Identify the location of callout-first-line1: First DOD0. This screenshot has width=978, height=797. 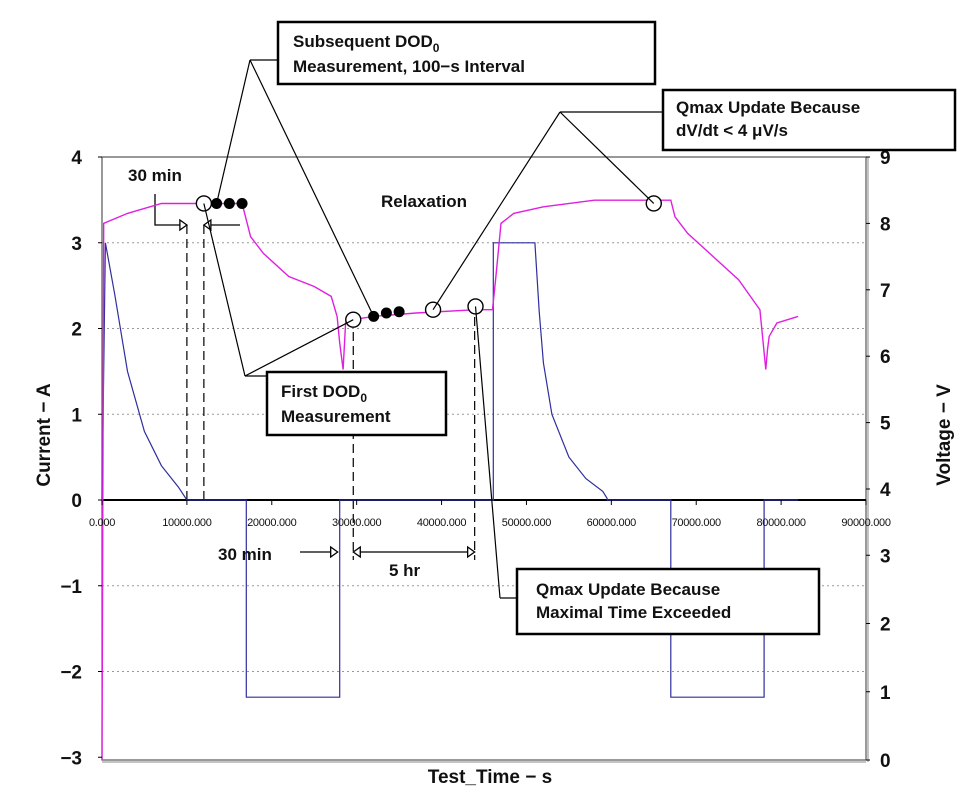
(324, 393).